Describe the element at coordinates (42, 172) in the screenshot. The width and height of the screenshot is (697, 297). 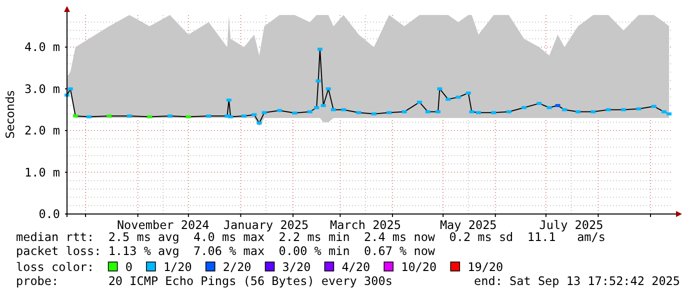
I see `y-tick-label: 1.0 m` at that location.